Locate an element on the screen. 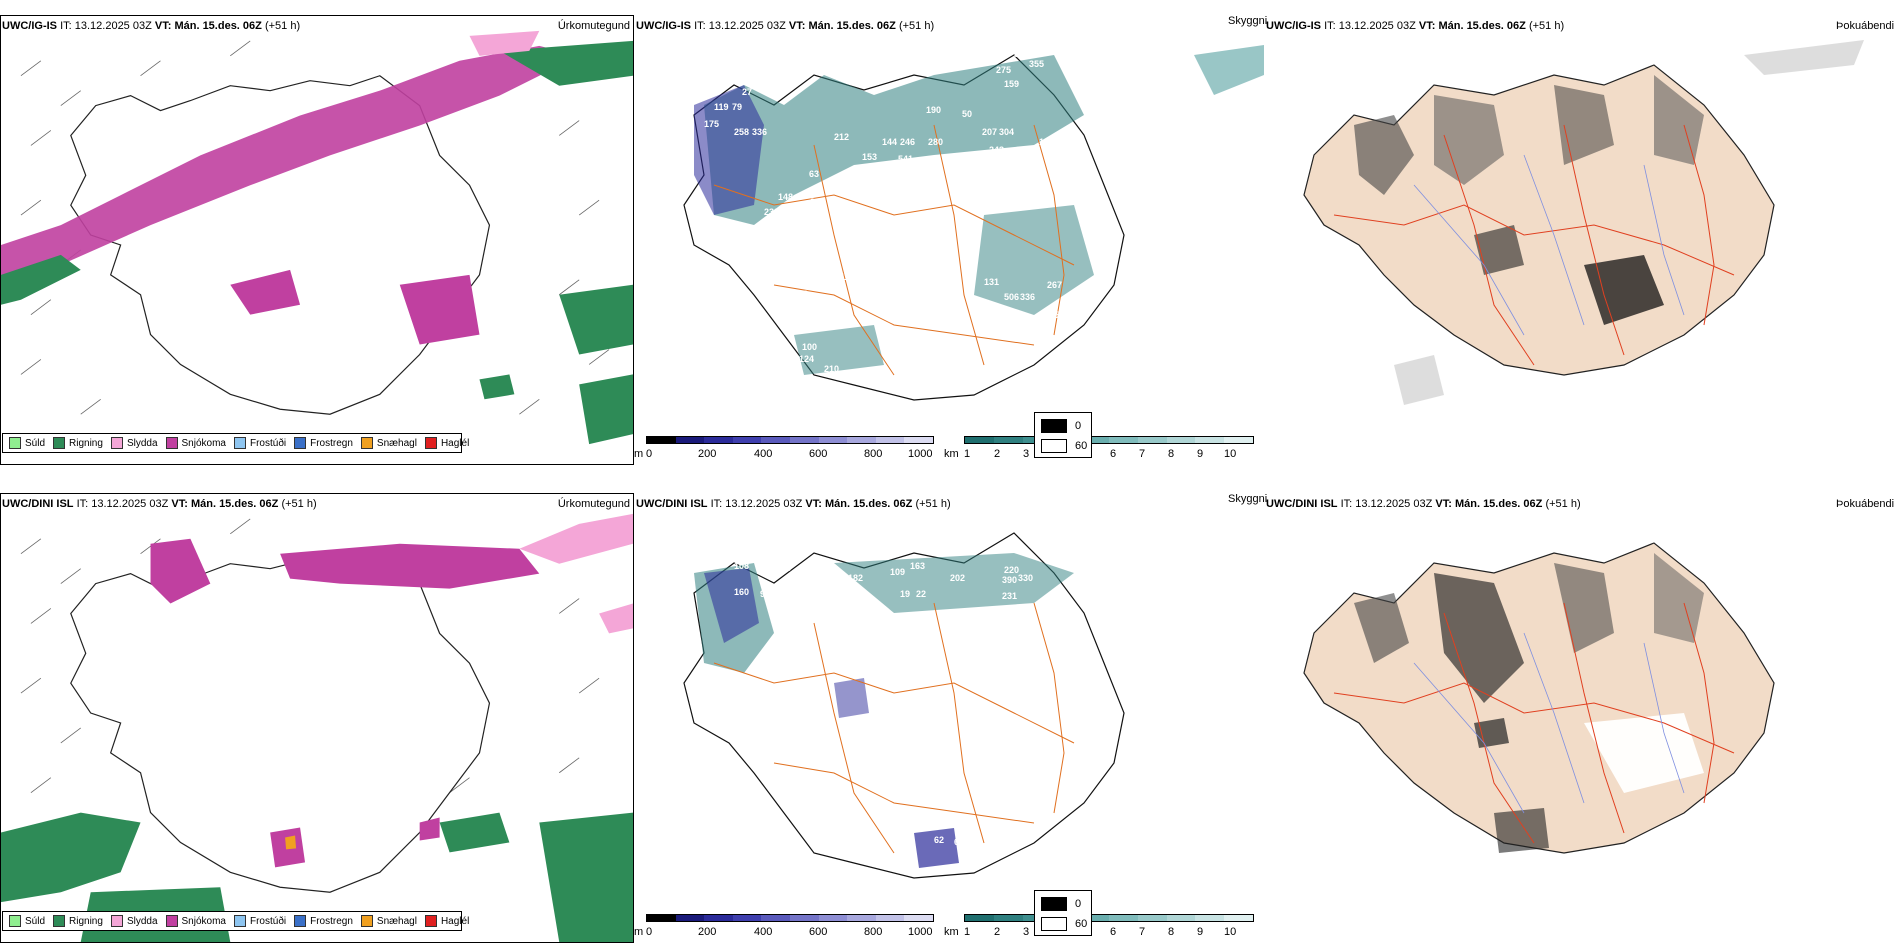  ceiling-value-label: 97 is located at coordinates (921, 388).